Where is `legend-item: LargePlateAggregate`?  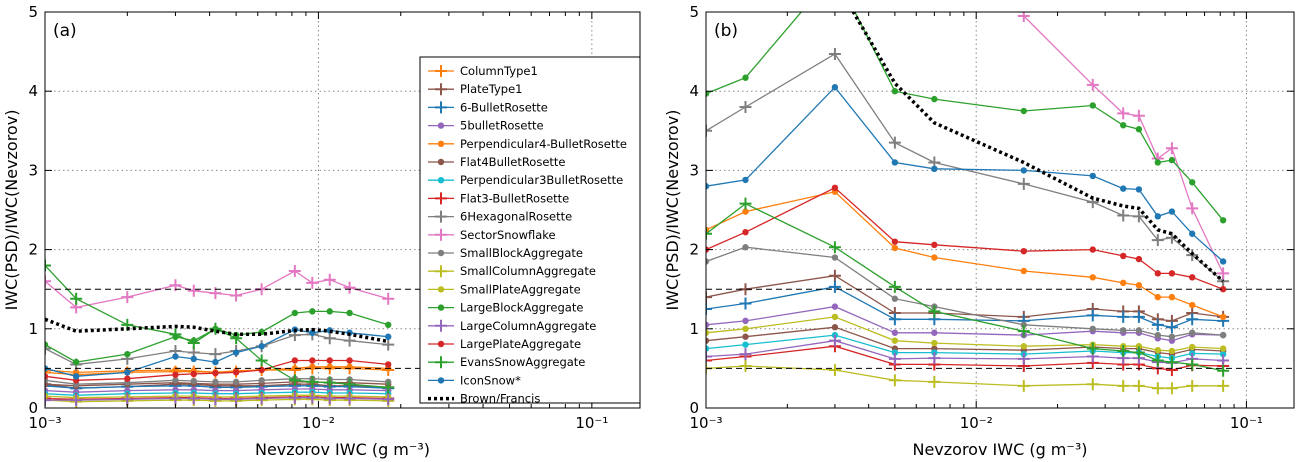
legend-item: LargePlateAggregate is located at coordinates (504, 344).